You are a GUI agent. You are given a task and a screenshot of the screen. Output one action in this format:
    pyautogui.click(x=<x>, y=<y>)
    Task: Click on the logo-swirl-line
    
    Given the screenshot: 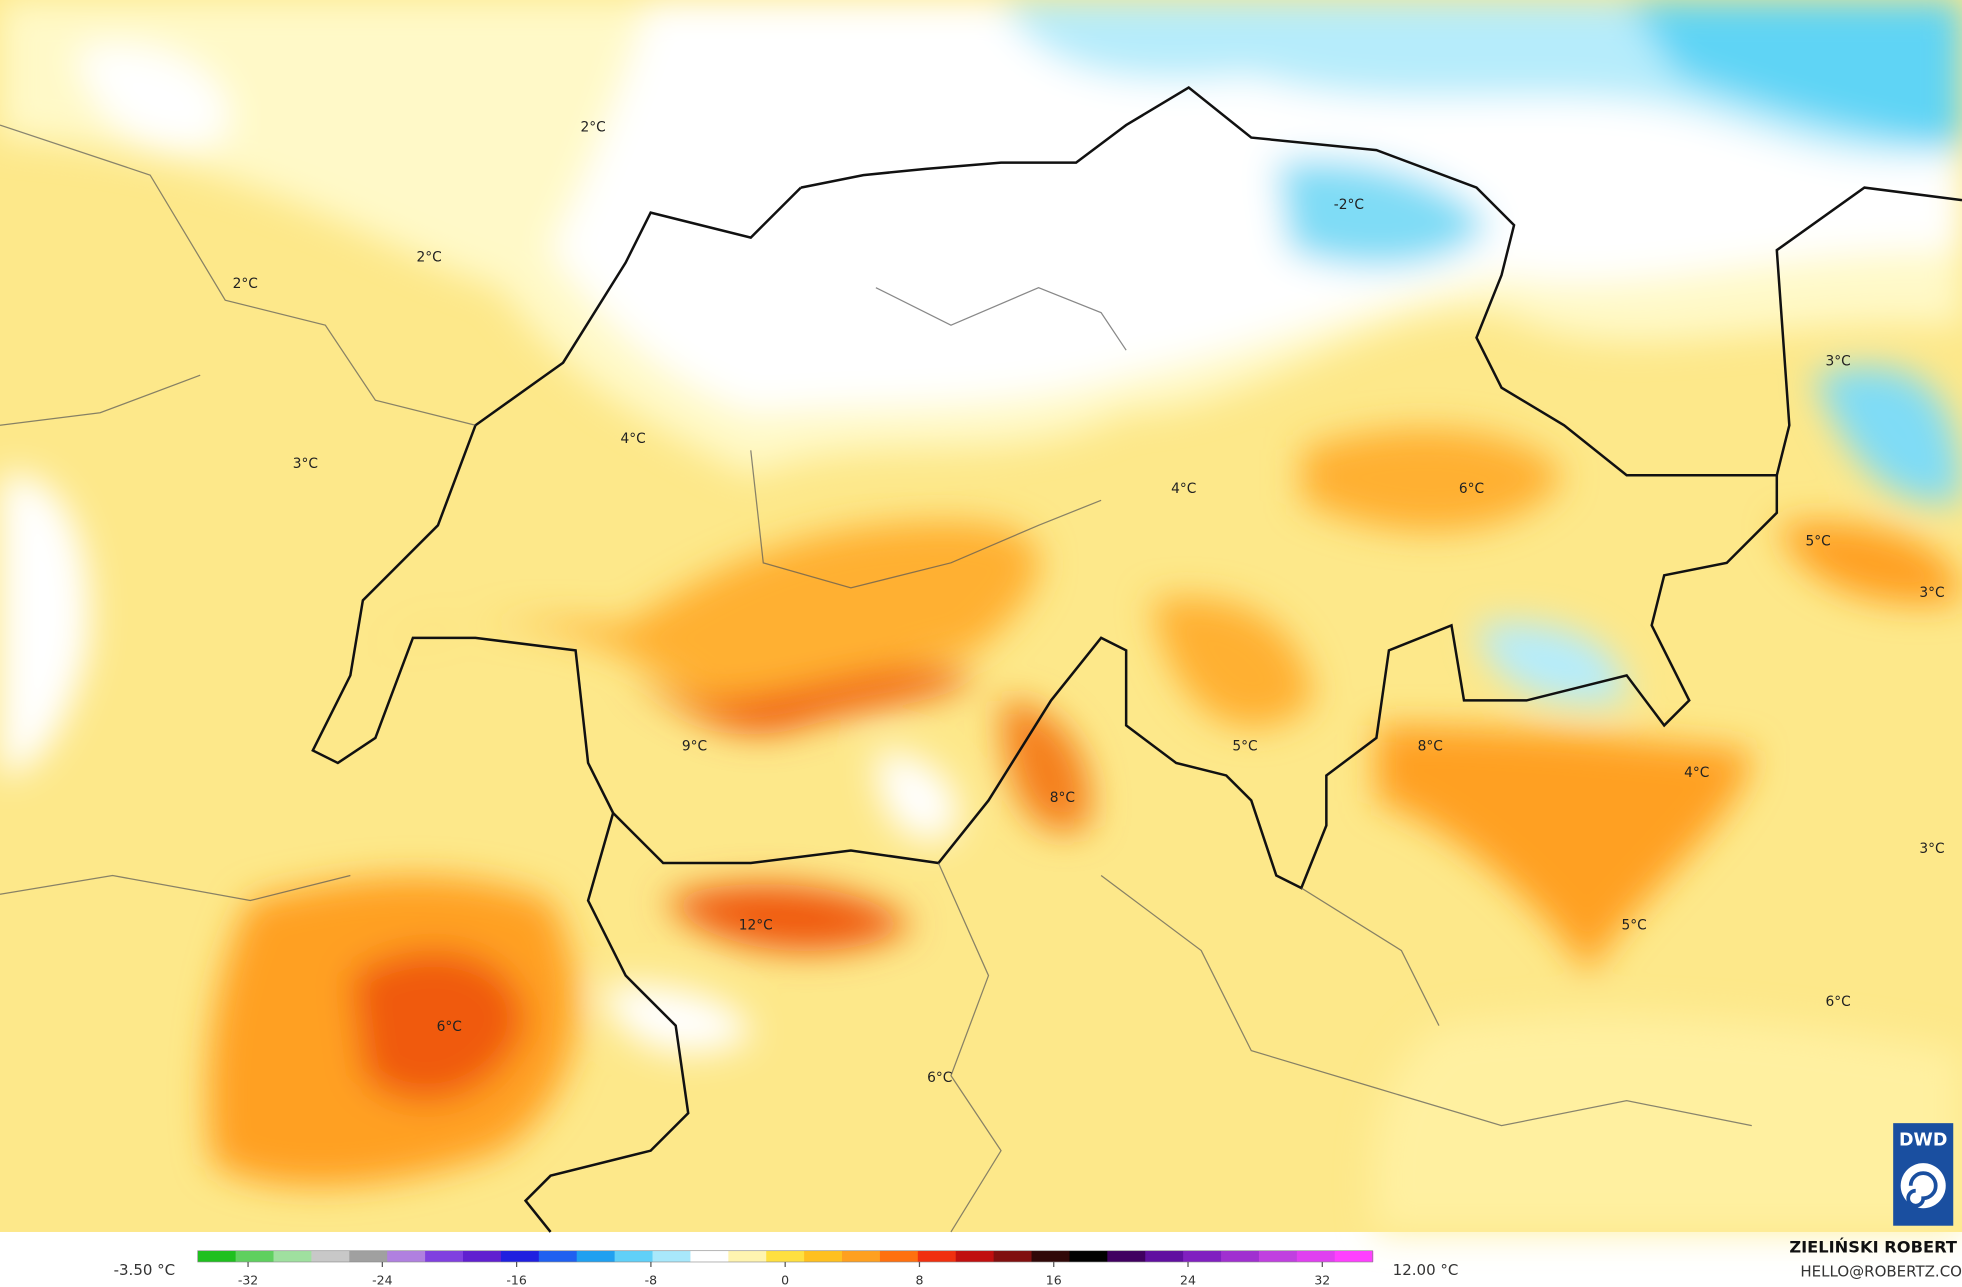 What is the action you would take?
    pyautogui.click(x=1922, y=1189)
    